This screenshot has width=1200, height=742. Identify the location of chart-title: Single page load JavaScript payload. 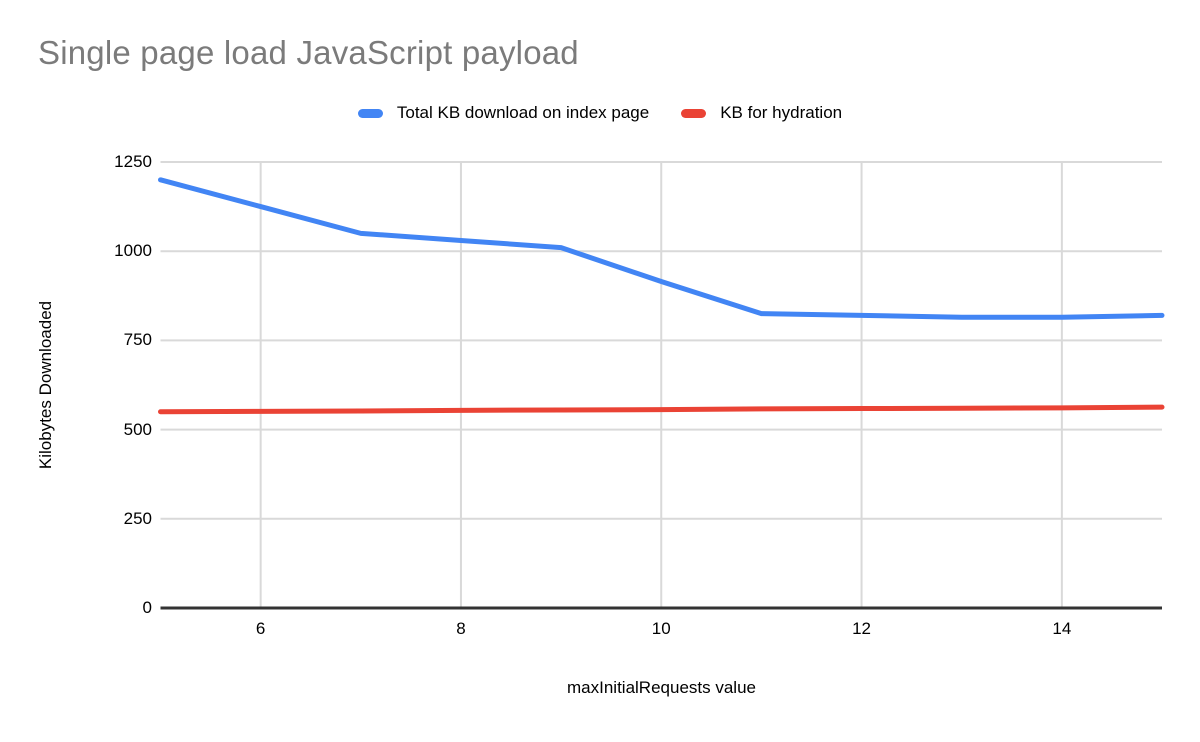
(308, 52).